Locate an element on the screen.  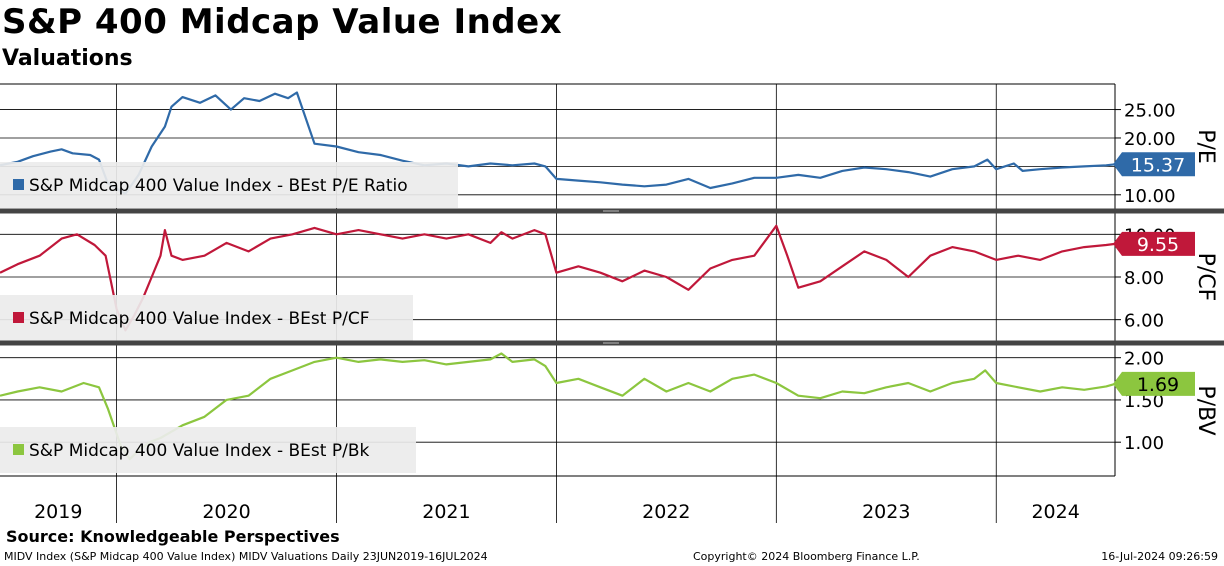
y-tick-label: 1.50 is located at coordinates (1144, 401).